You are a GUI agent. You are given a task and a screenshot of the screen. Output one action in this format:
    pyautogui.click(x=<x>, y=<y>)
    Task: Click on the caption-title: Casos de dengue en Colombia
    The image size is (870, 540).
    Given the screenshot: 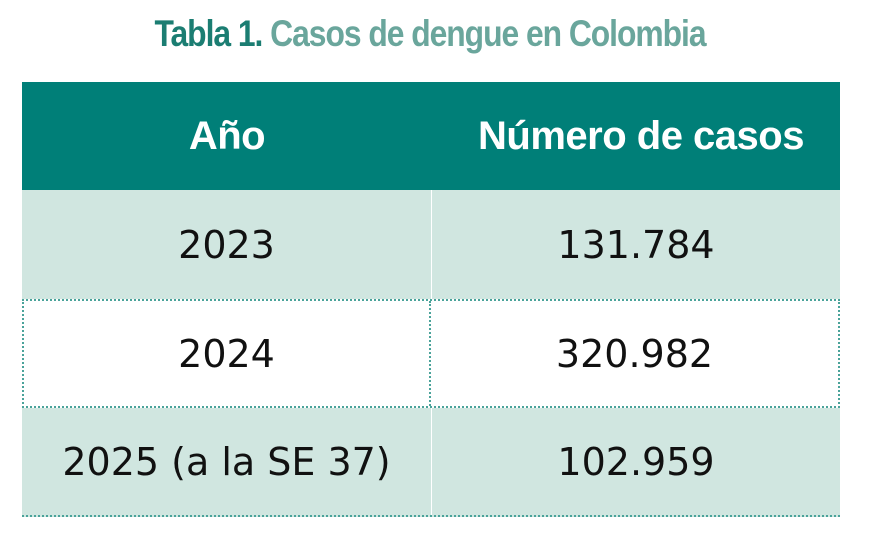 What is the action you would take?
    pyautogui.click(x=488, y=33)
    